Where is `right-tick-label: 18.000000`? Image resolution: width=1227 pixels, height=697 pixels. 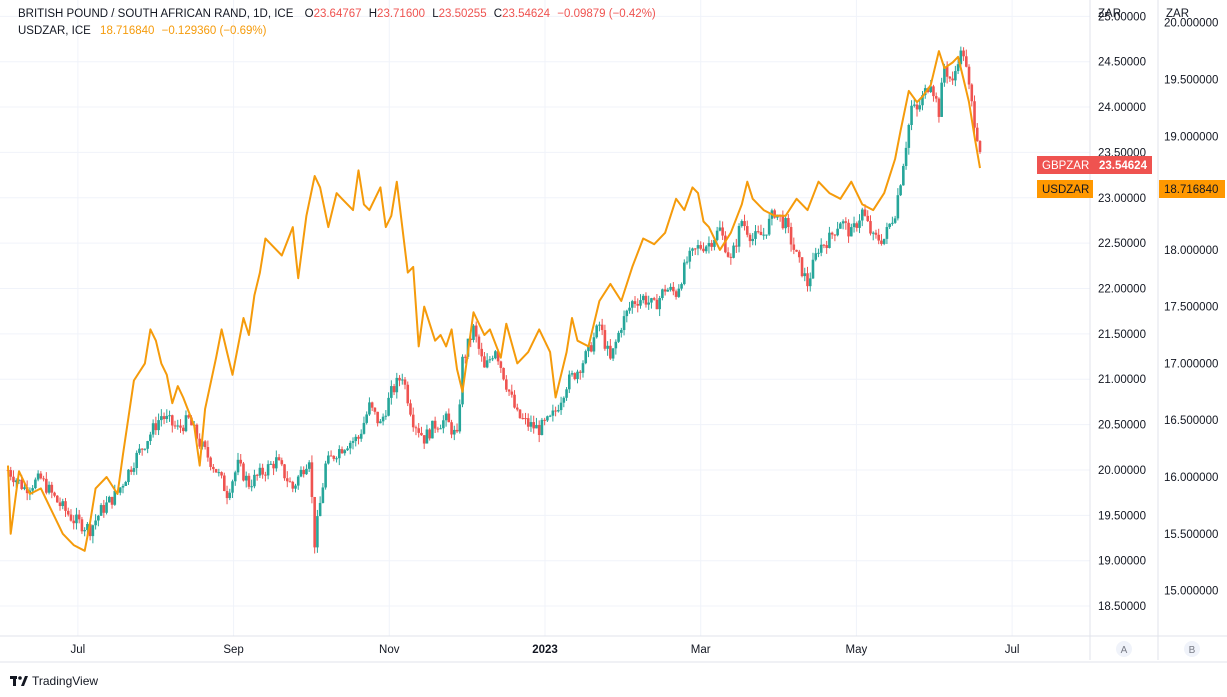
right-tick-label: 18.000000 is located at coordinates (1191, 251).